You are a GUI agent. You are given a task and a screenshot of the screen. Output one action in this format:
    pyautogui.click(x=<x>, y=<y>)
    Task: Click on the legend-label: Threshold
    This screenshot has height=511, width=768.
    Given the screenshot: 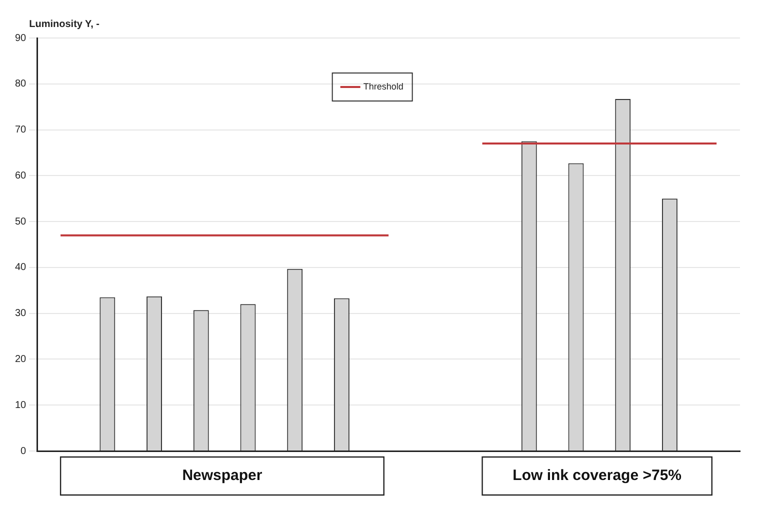 What is the action you would take?
    pyautogui.click(x=383, y=86)
    